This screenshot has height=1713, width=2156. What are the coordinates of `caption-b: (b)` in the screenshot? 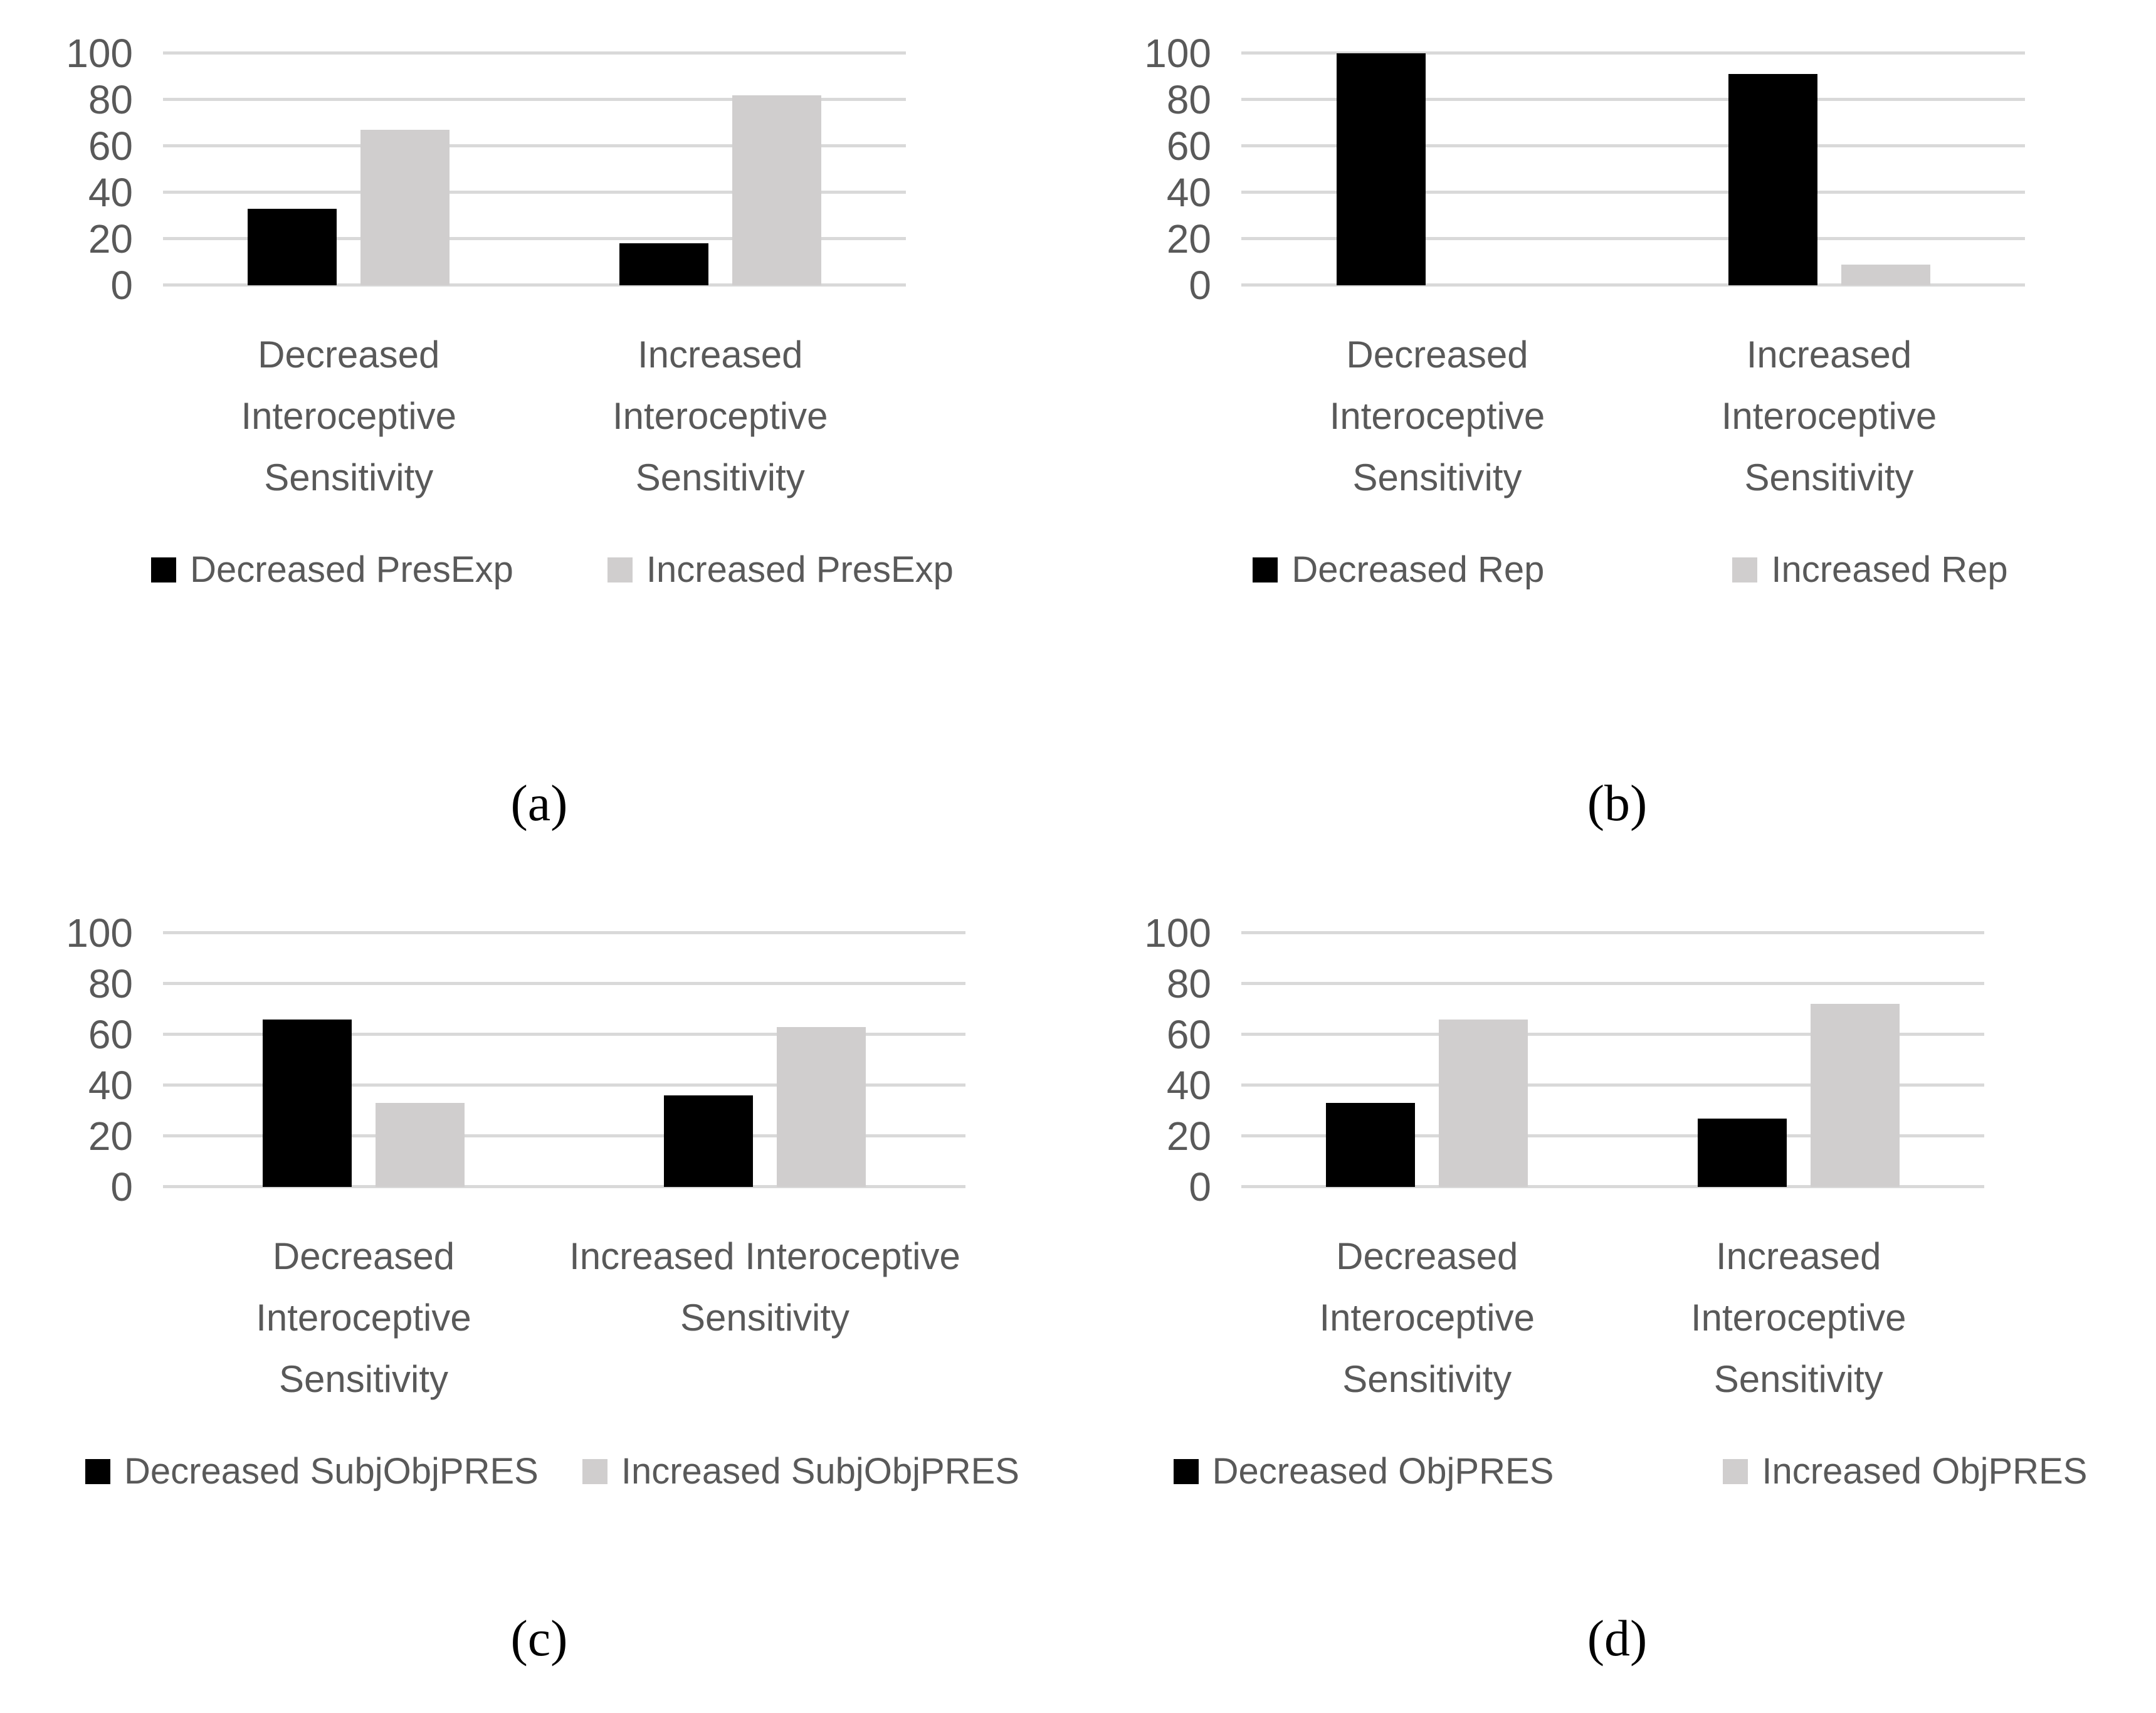 It's located at (1617, 802).